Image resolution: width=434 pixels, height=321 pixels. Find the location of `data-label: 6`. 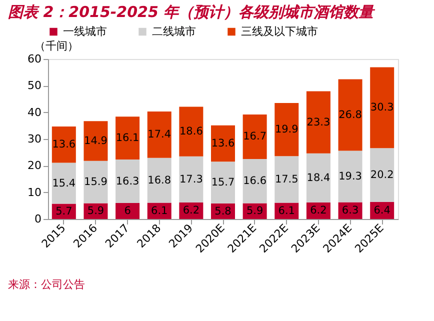

data-label: 6 is located at coordinates (128, 211).